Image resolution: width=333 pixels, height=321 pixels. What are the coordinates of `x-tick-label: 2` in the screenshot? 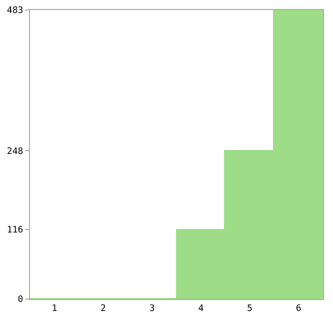 It's located at (103, 309).